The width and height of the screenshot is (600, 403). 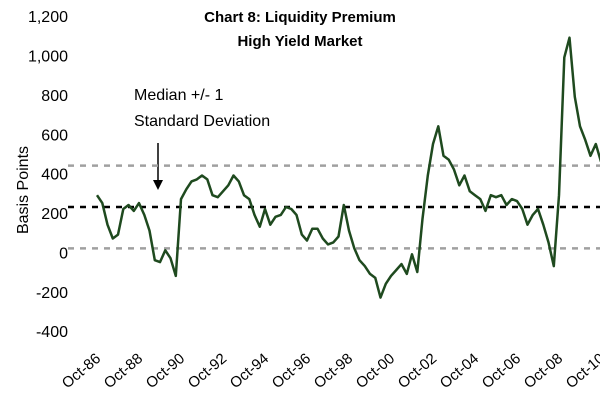 What do you see at coordinates (333, 371) in the screenshot?
I see `x-tick-label: Oct-98` at bounding box center [333, 371].